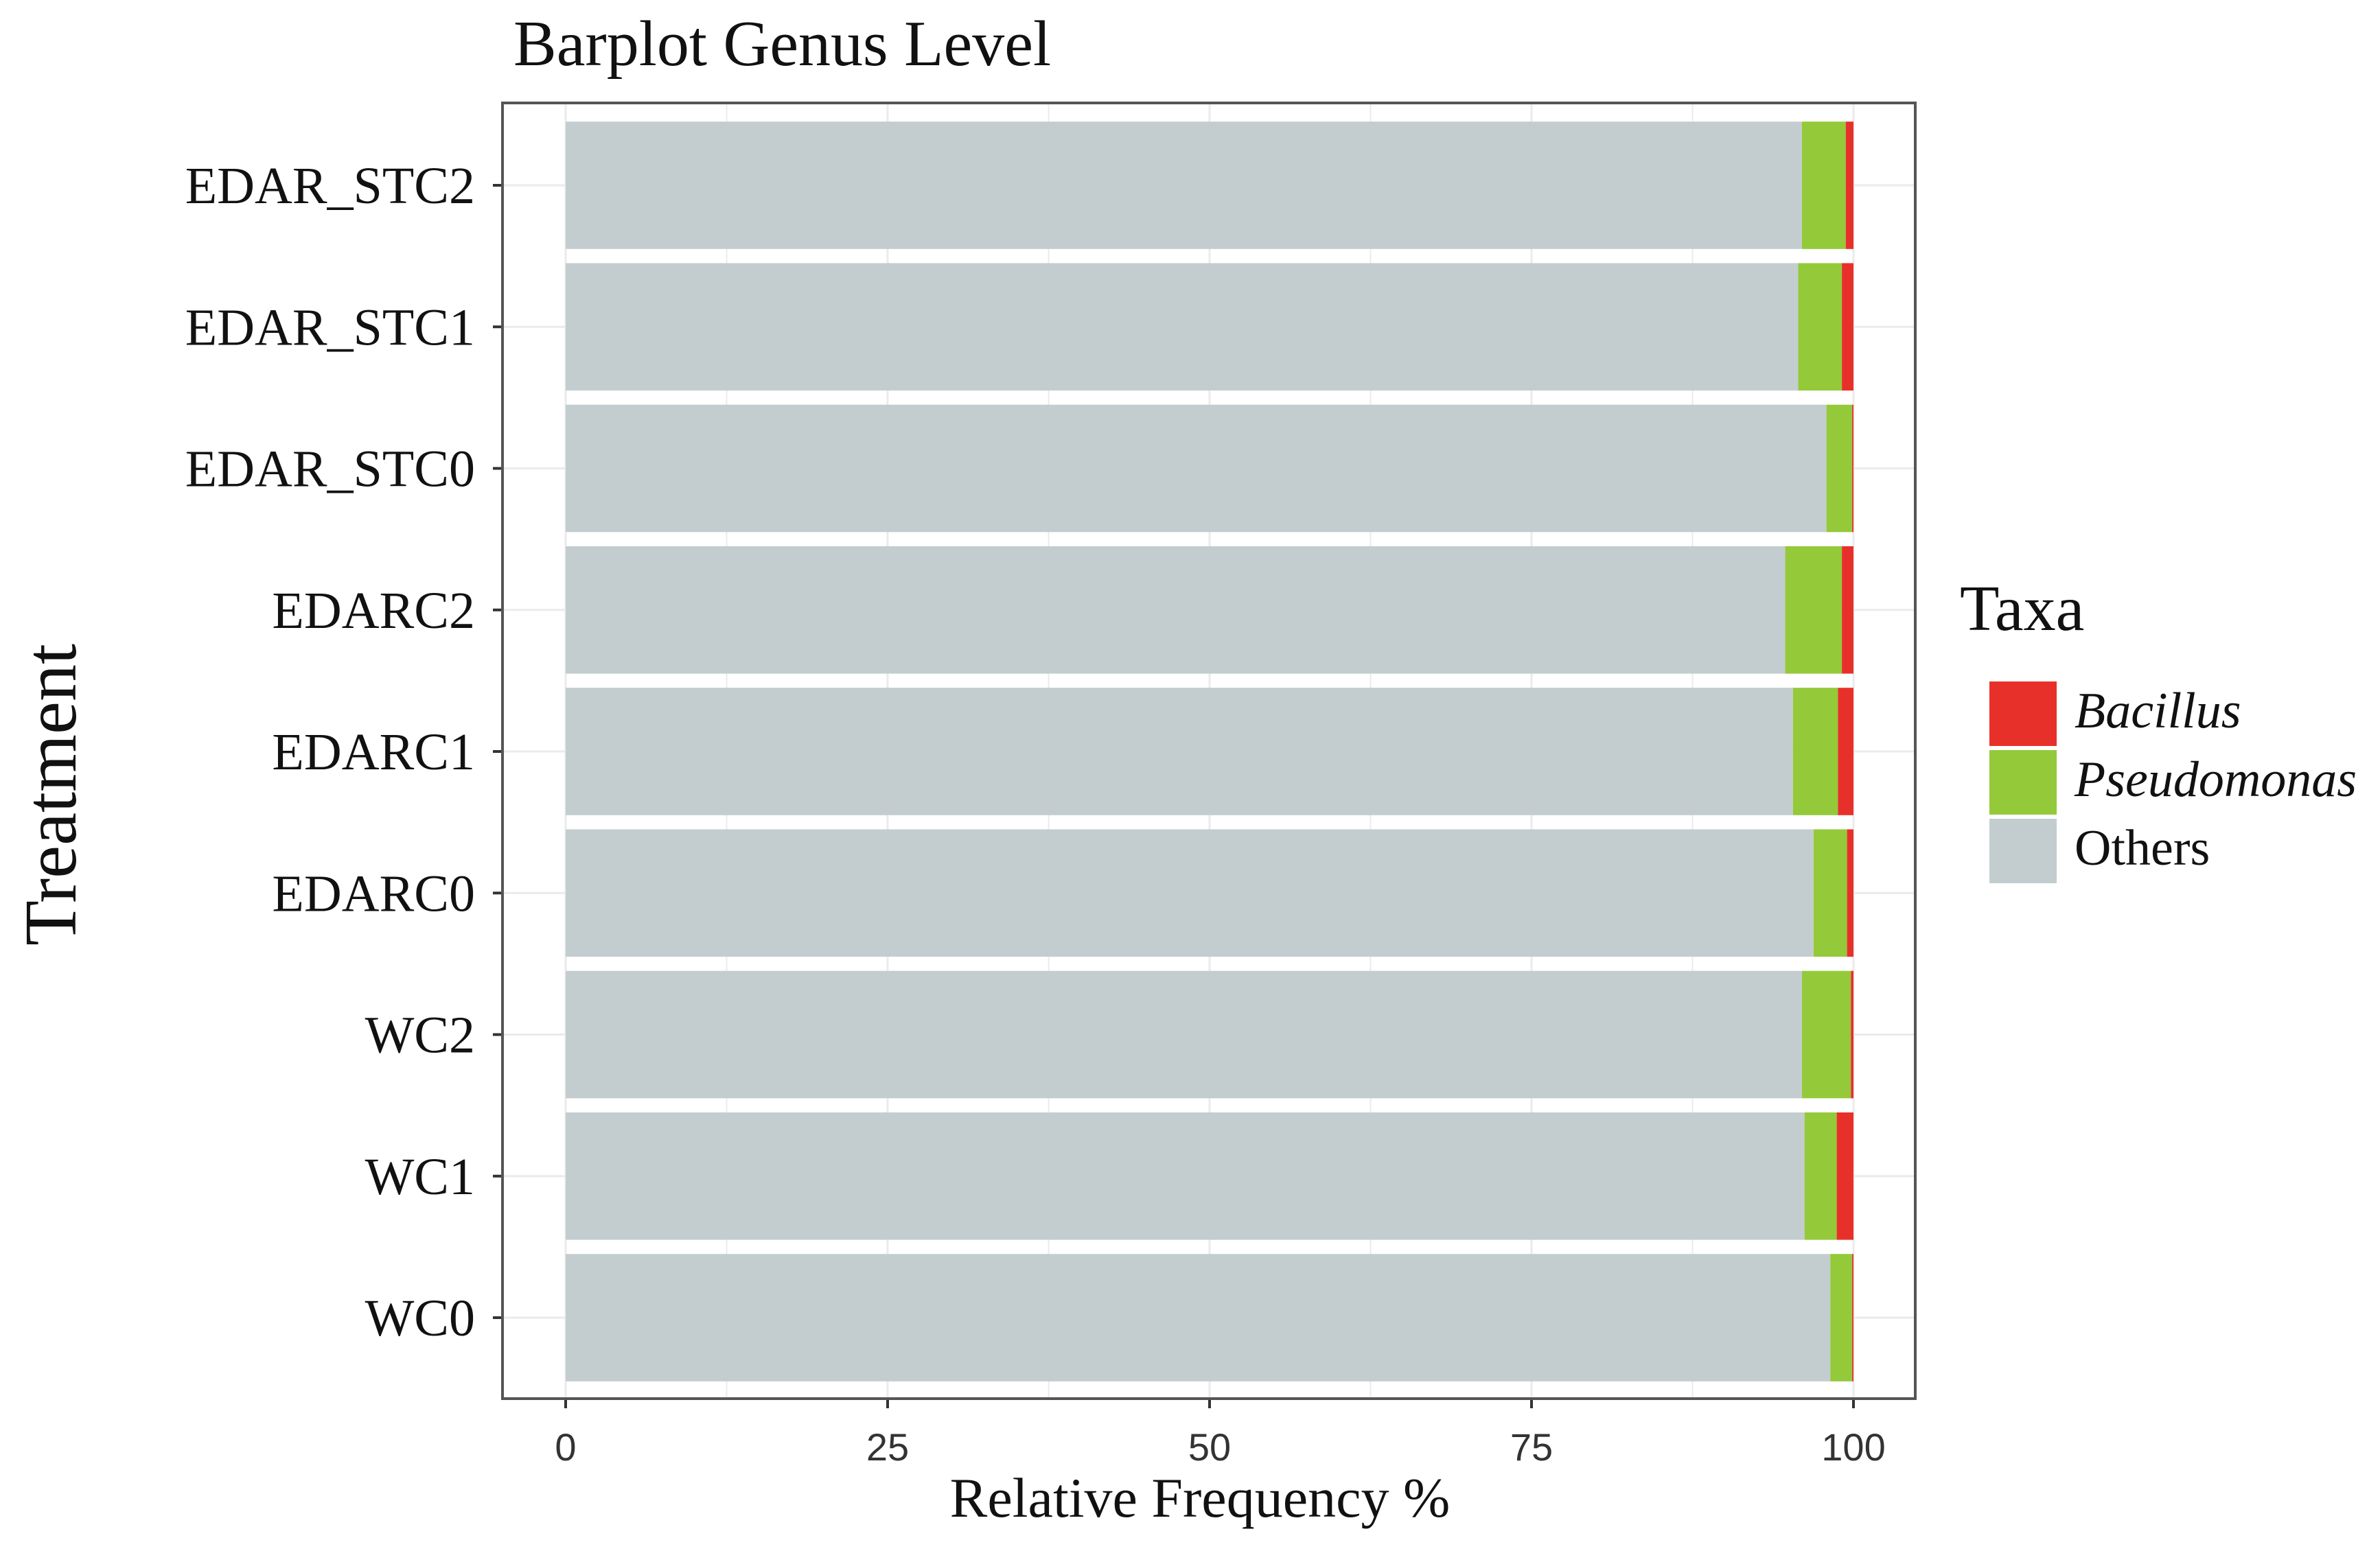 The image size is (2380, 1551). I want to click on legend-key-bacillus, so click(2023, 713).